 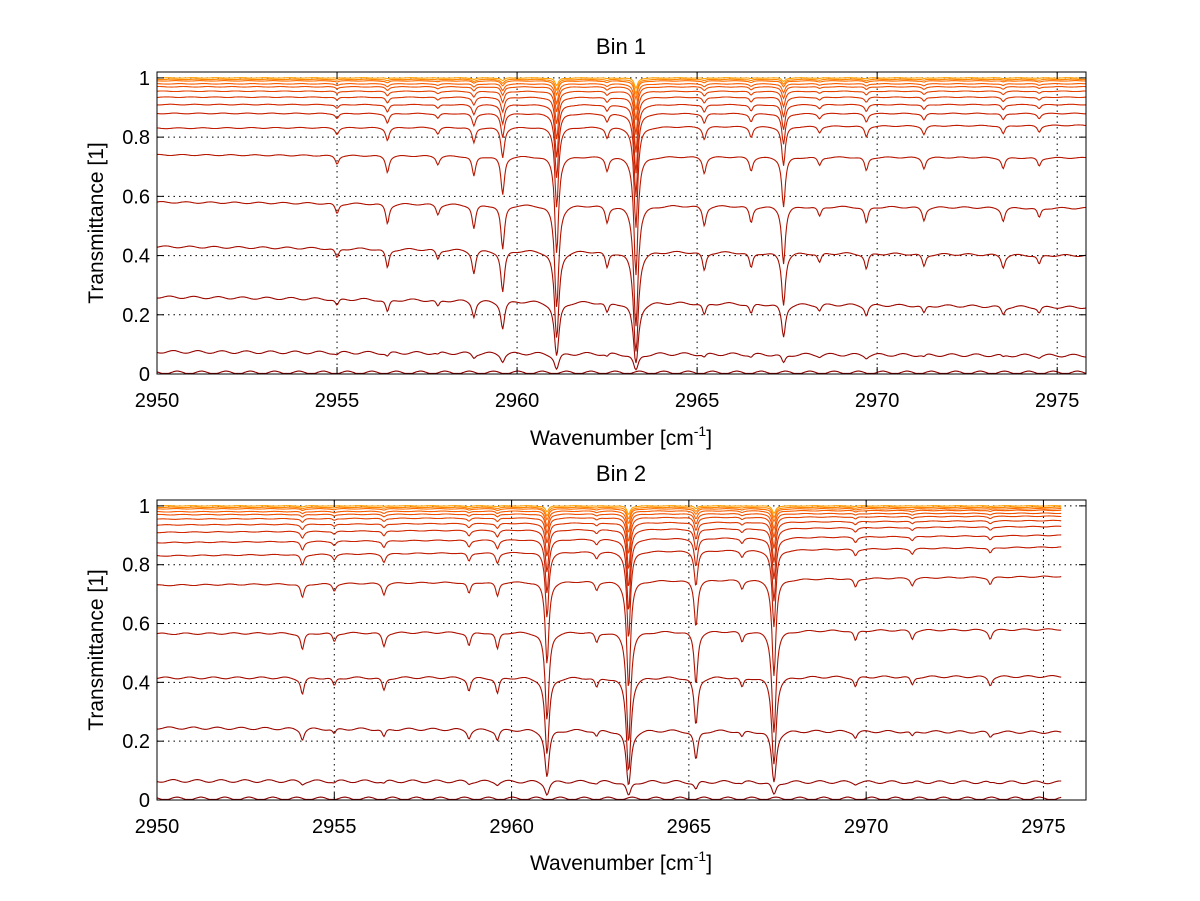 I want to click on chart-title: Bin 1, so click(x=621, y=46).